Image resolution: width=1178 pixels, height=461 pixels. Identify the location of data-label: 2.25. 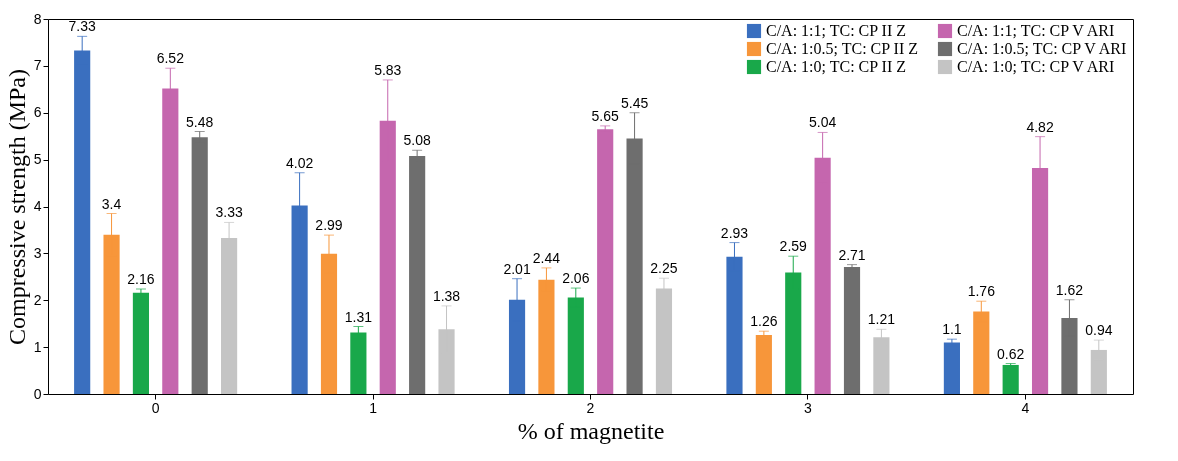
(664, 268).